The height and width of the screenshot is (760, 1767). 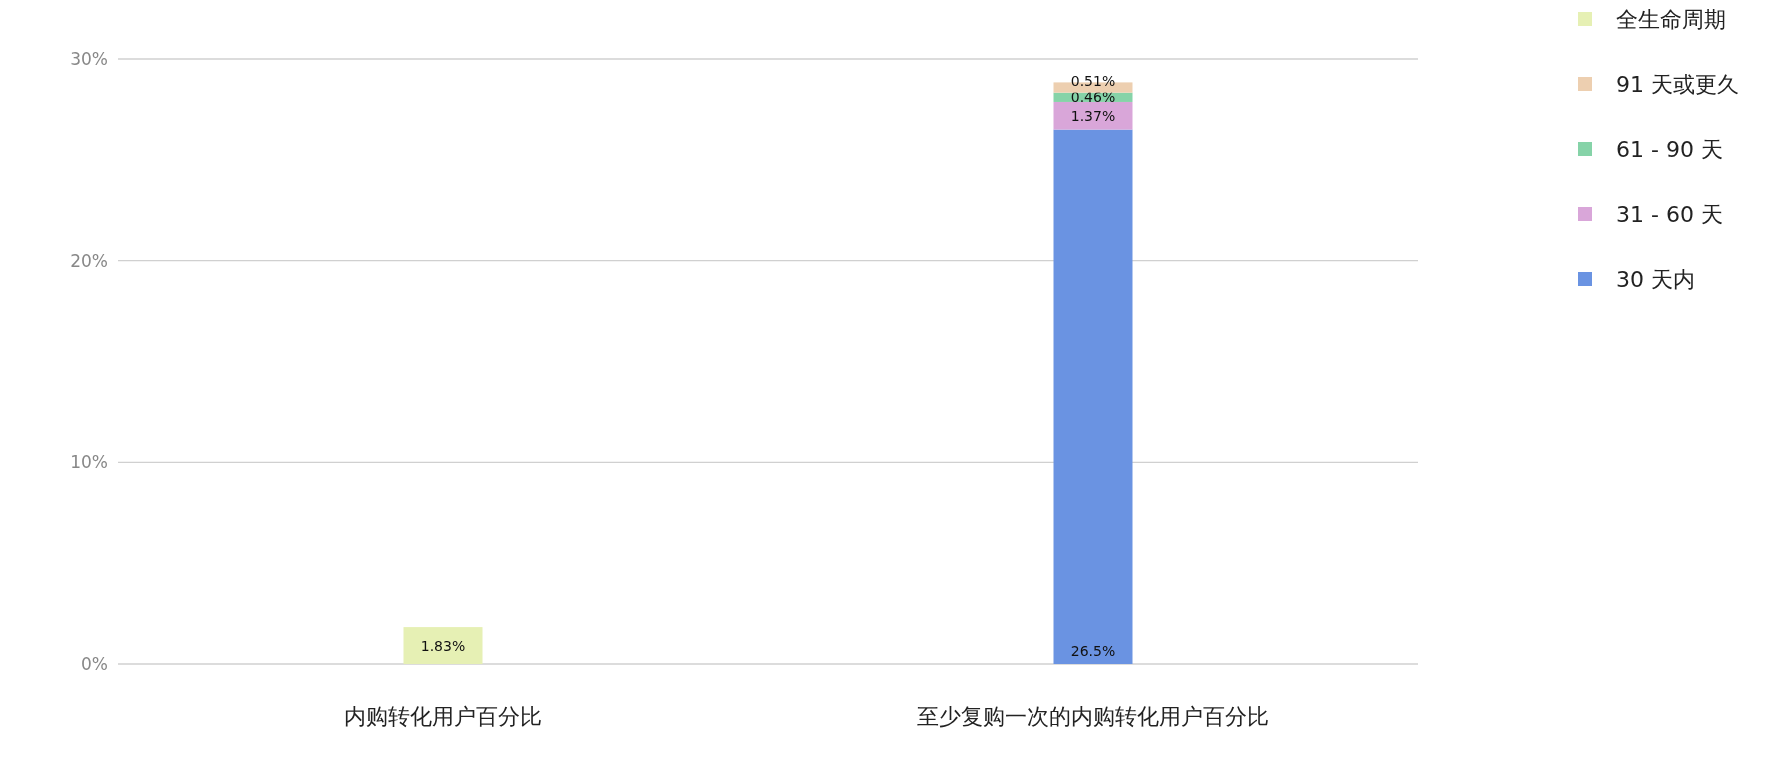 What do you see at coordinates (1093, 97) in the screenshot?
I see `data-label: 0.46%` at bounding box center [1093, 97].